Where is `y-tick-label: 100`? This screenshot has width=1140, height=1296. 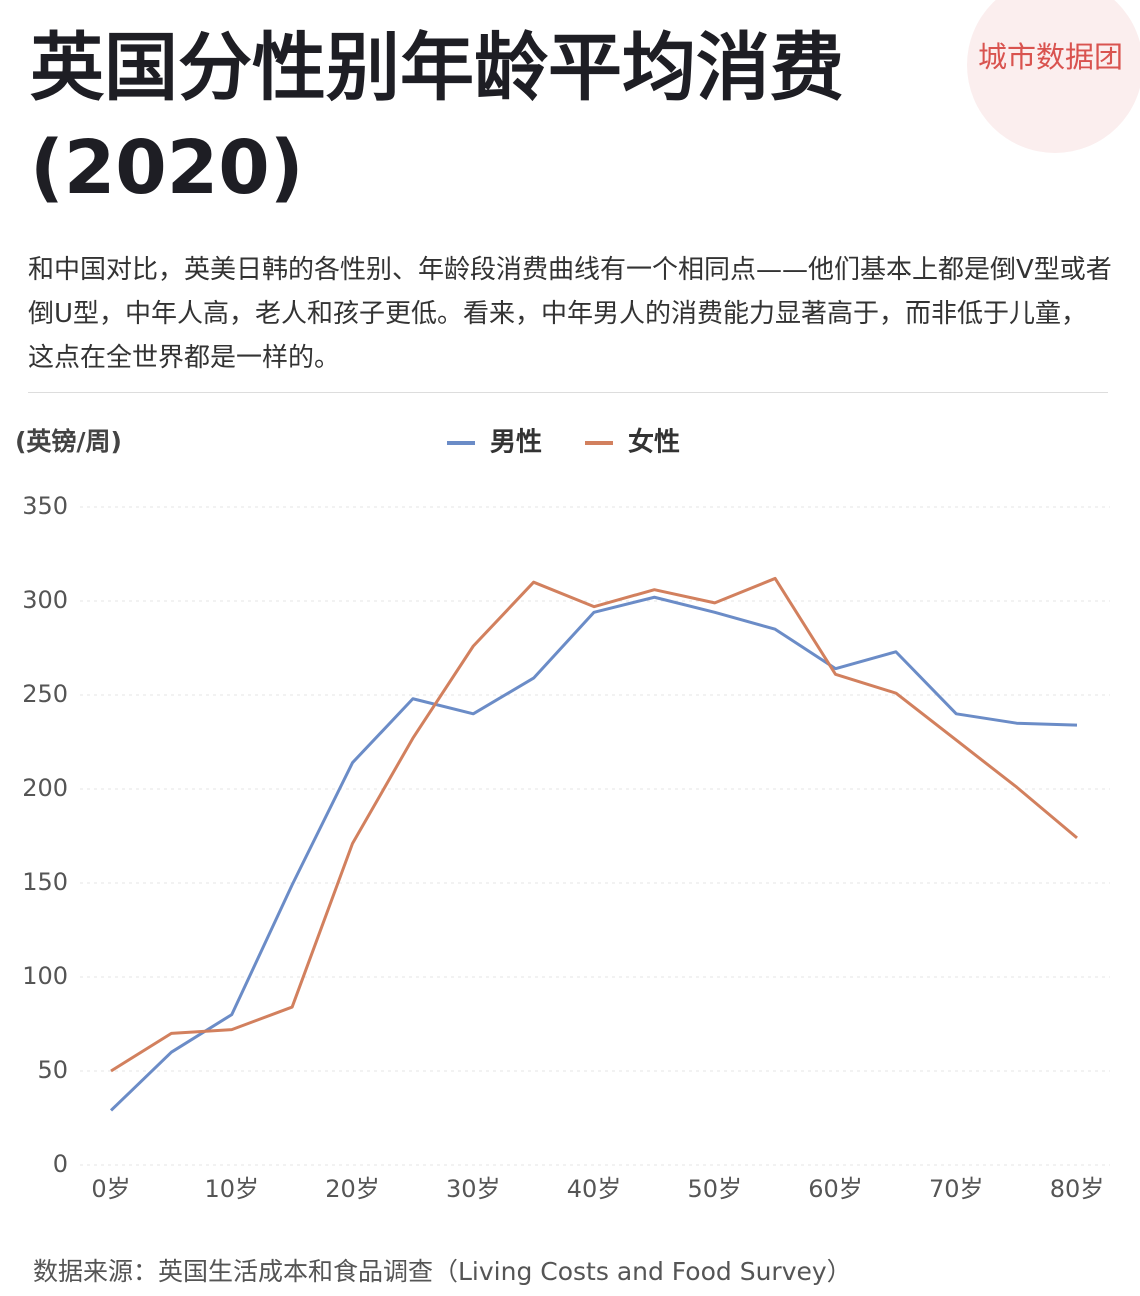
y-tick-label: 100 is located at coordinates (45, 976).